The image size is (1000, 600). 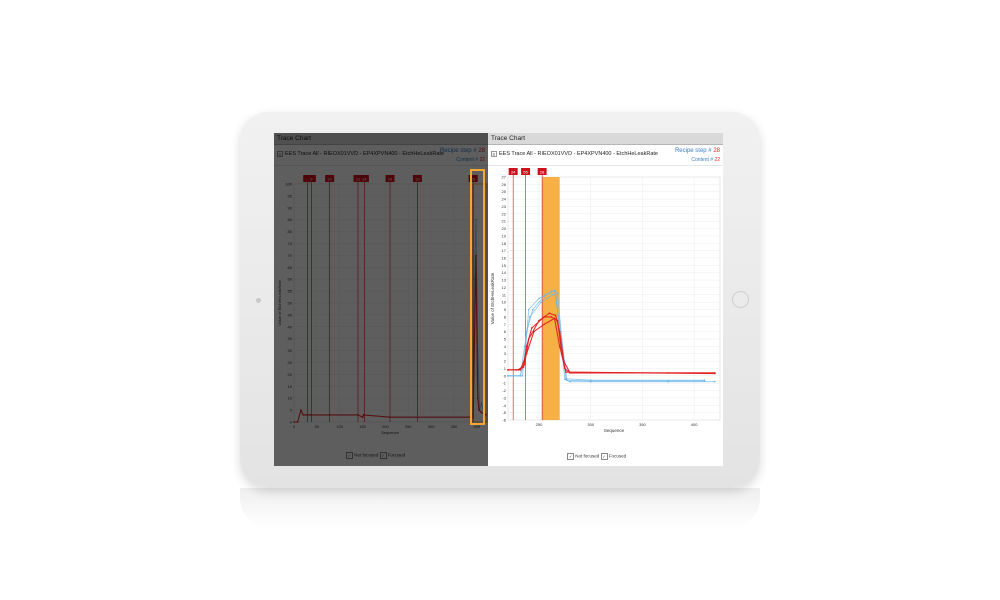 What do you see at coordinates (505, 324) in the screenshot?
I see `y-tick-label: 7` at bounding box center [505, 324].